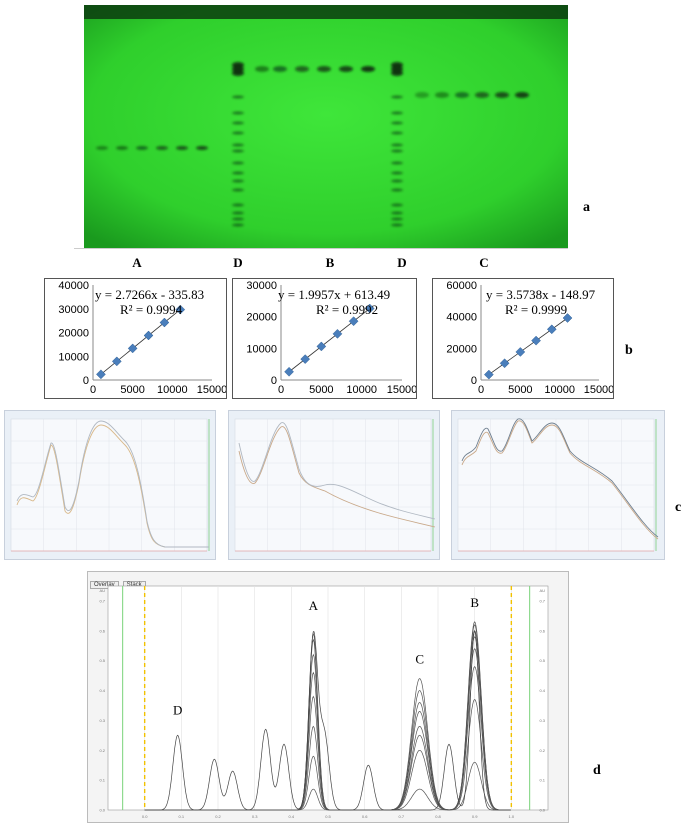 The width and height of the screenshot is (685, 826). I want to click on y-axis-label: AU, so click(102, 590).